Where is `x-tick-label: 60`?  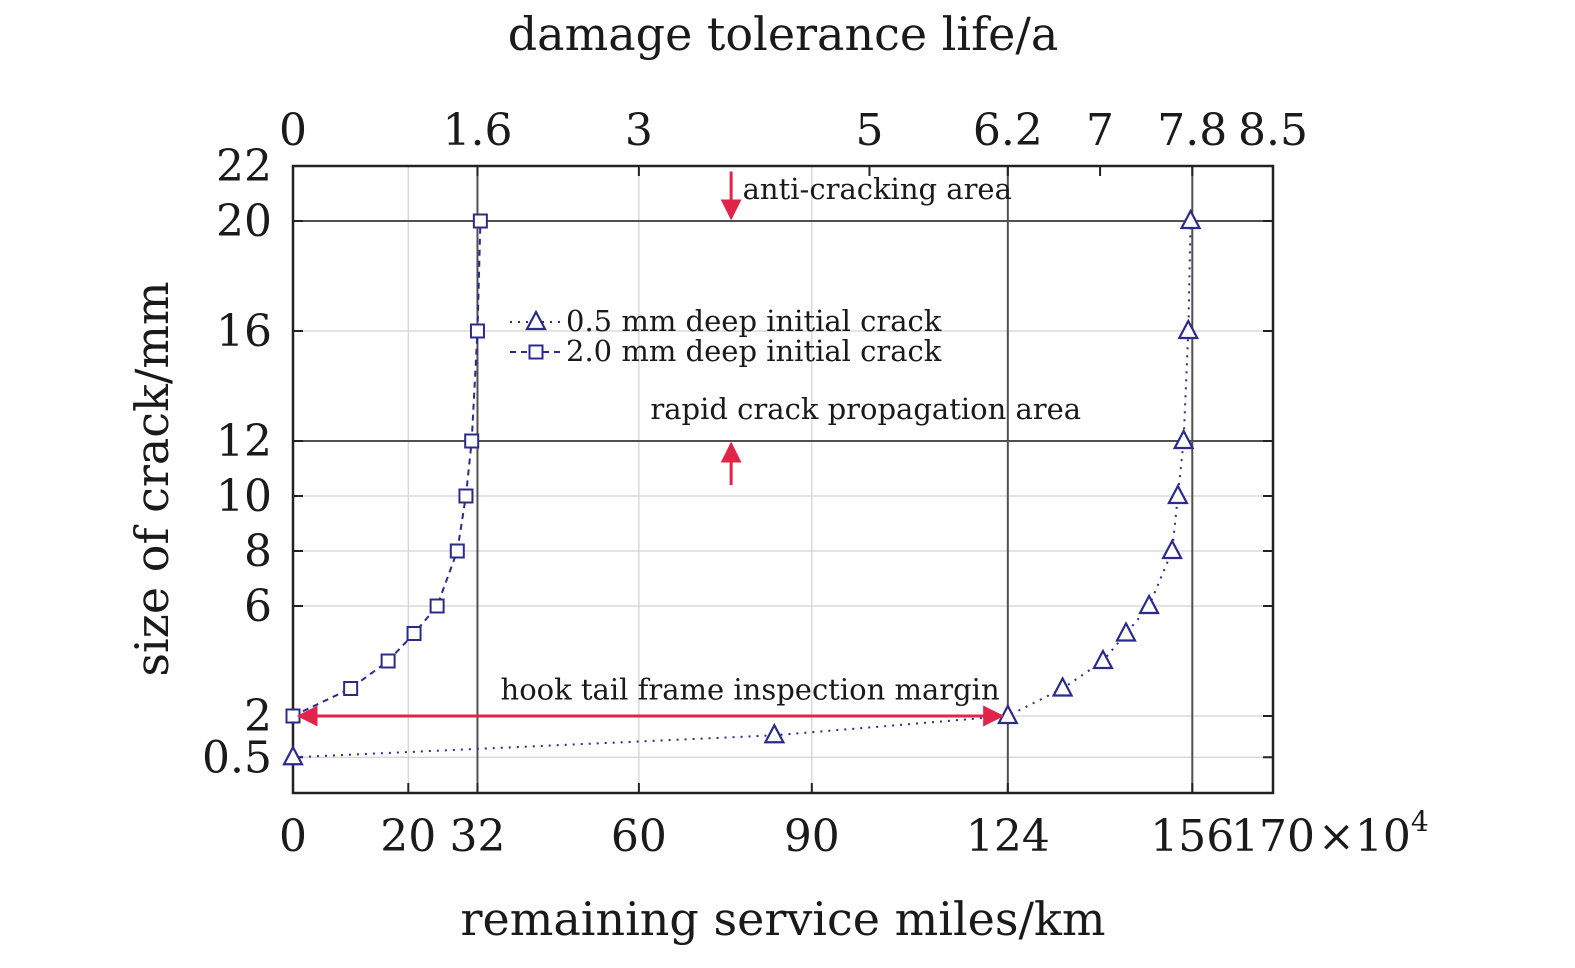 x-tick-label: 60 is located at coordinates (639, 836).